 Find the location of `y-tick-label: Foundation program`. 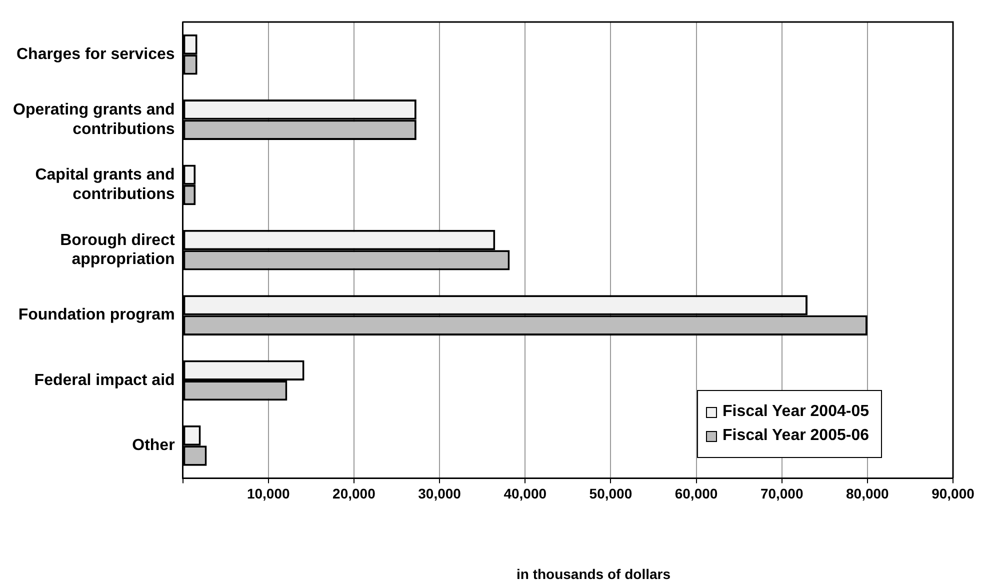

y-tick-label: Foundation program is located at coordinates (96, 315).